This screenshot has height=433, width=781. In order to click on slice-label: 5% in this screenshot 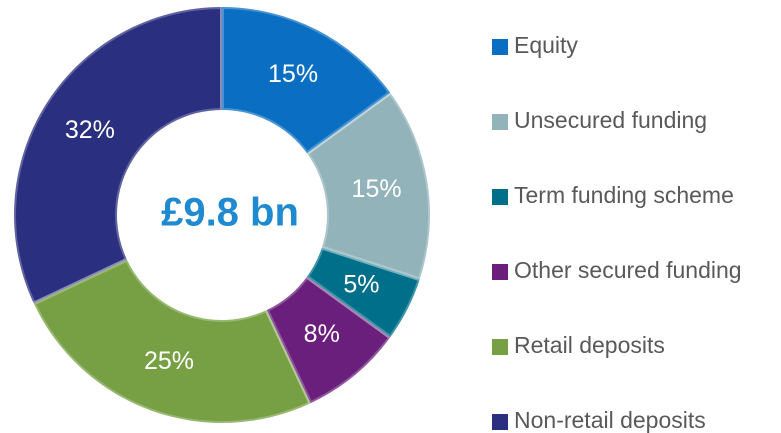, I will do `click(361, 285)`.